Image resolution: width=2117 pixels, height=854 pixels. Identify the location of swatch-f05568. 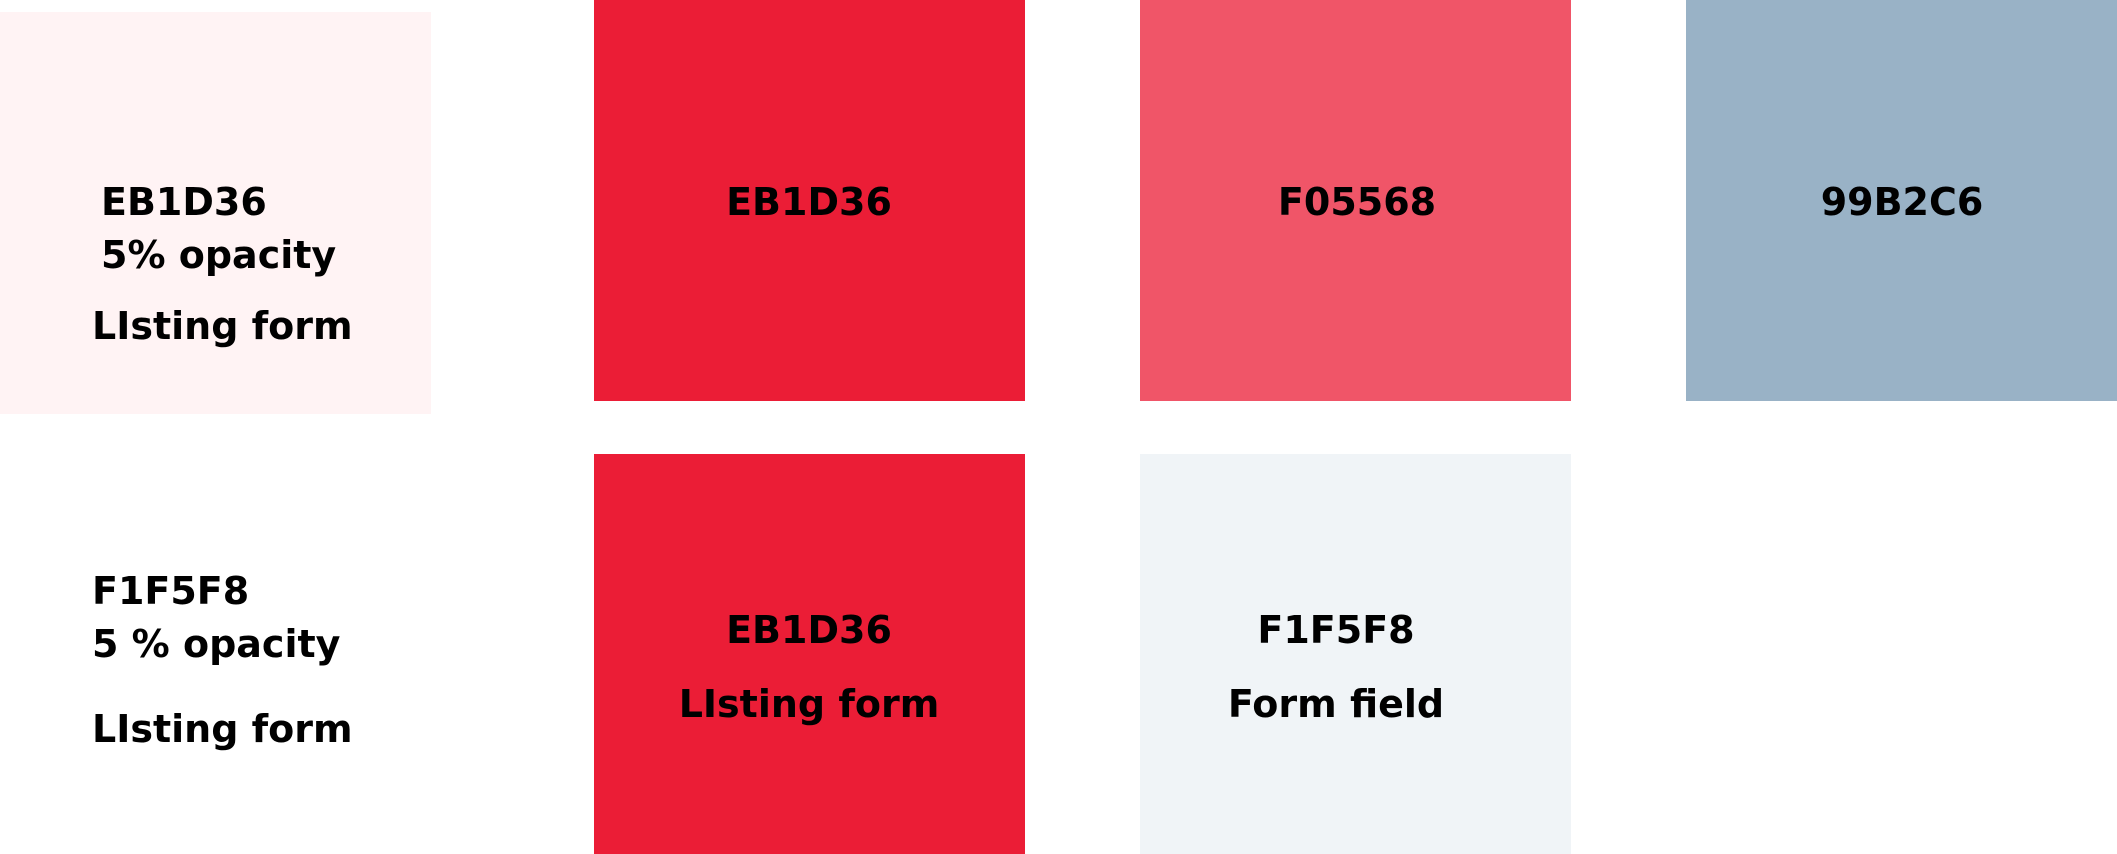
(1355, 200).